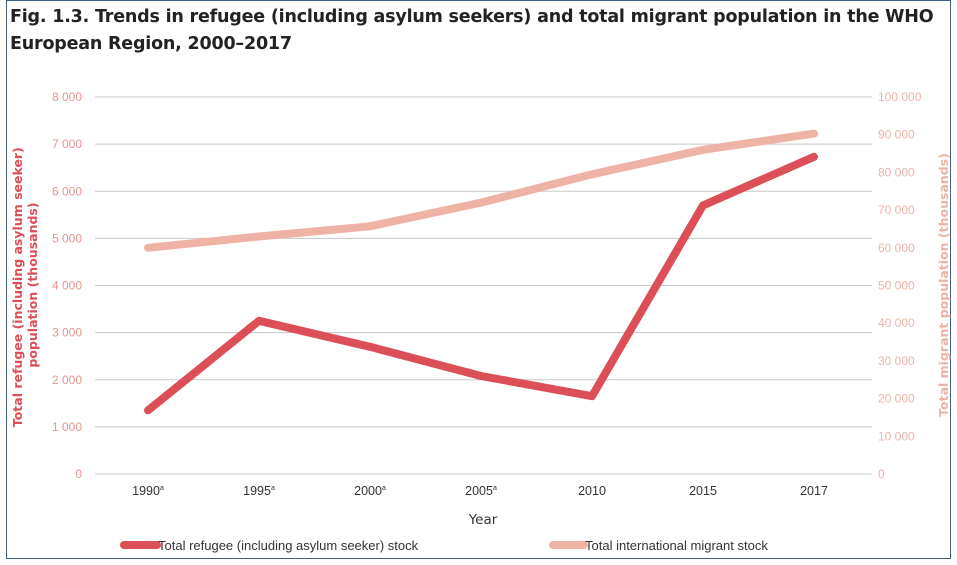 The height and width of the screenshot is (565, 957). I want to click on right-tick-label: 50 000, so click(896, 286).